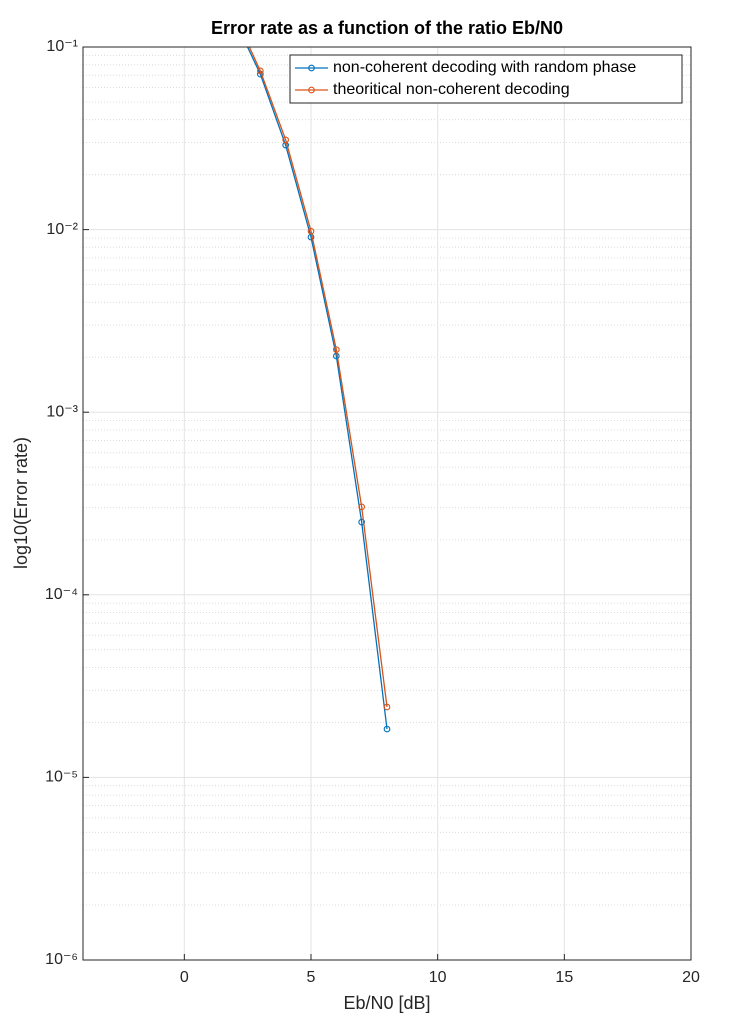 This screenshot has height=1032, width=729. What do you see at coordinates (484, 67) in the screenshot?
I see `legend-label: non-coherent decoding with random phase` at bounding box center [484, 67].